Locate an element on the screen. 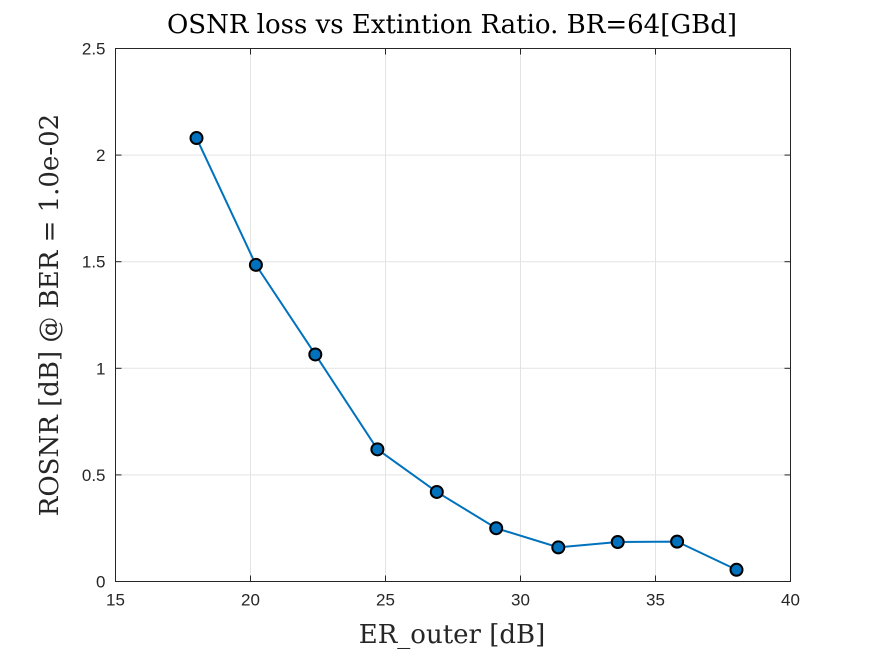  x-tick-label: 20 is located at coordinates (250, 600).